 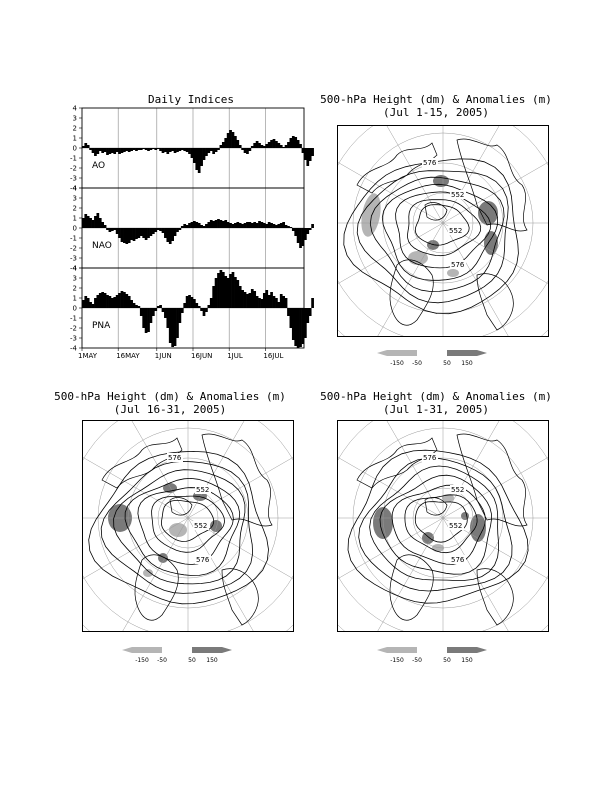 What do you see at coordinates (455, 231) in the screenshot?
I see `contour-label: 552` at bounding box center [455, 231].